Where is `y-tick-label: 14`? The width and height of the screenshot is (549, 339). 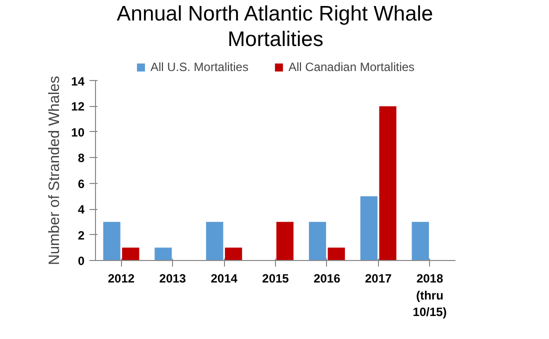 y-tick-label: 14 is located at coordinates (78, 81).